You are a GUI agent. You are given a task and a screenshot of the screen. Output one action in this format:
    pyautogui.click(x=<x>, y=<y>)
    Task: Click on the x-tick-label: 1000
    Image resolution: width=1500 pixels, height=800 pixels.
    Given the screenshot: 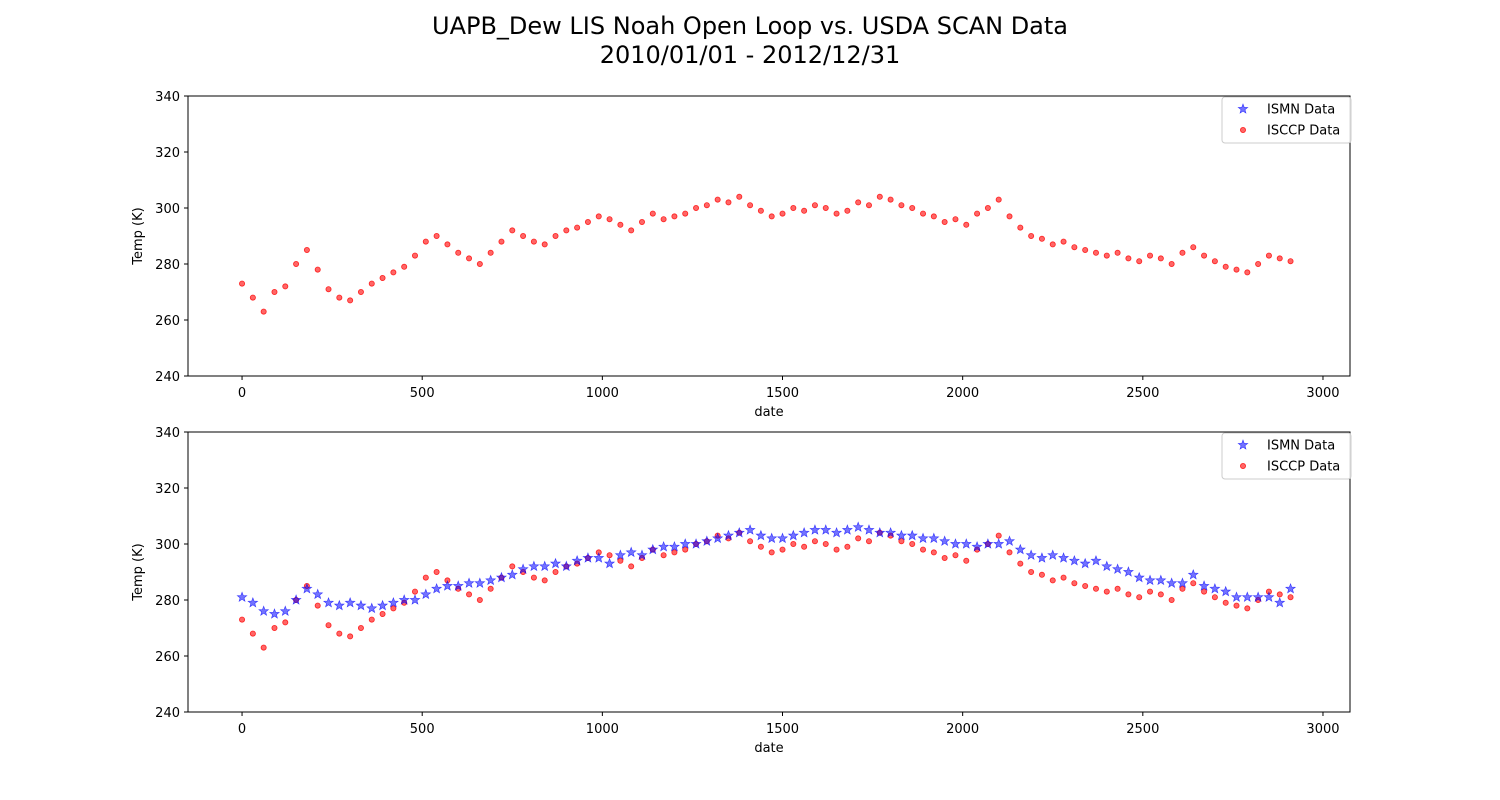 What is the action you would take?
    pyautogui.click(x=602, y=729)
    